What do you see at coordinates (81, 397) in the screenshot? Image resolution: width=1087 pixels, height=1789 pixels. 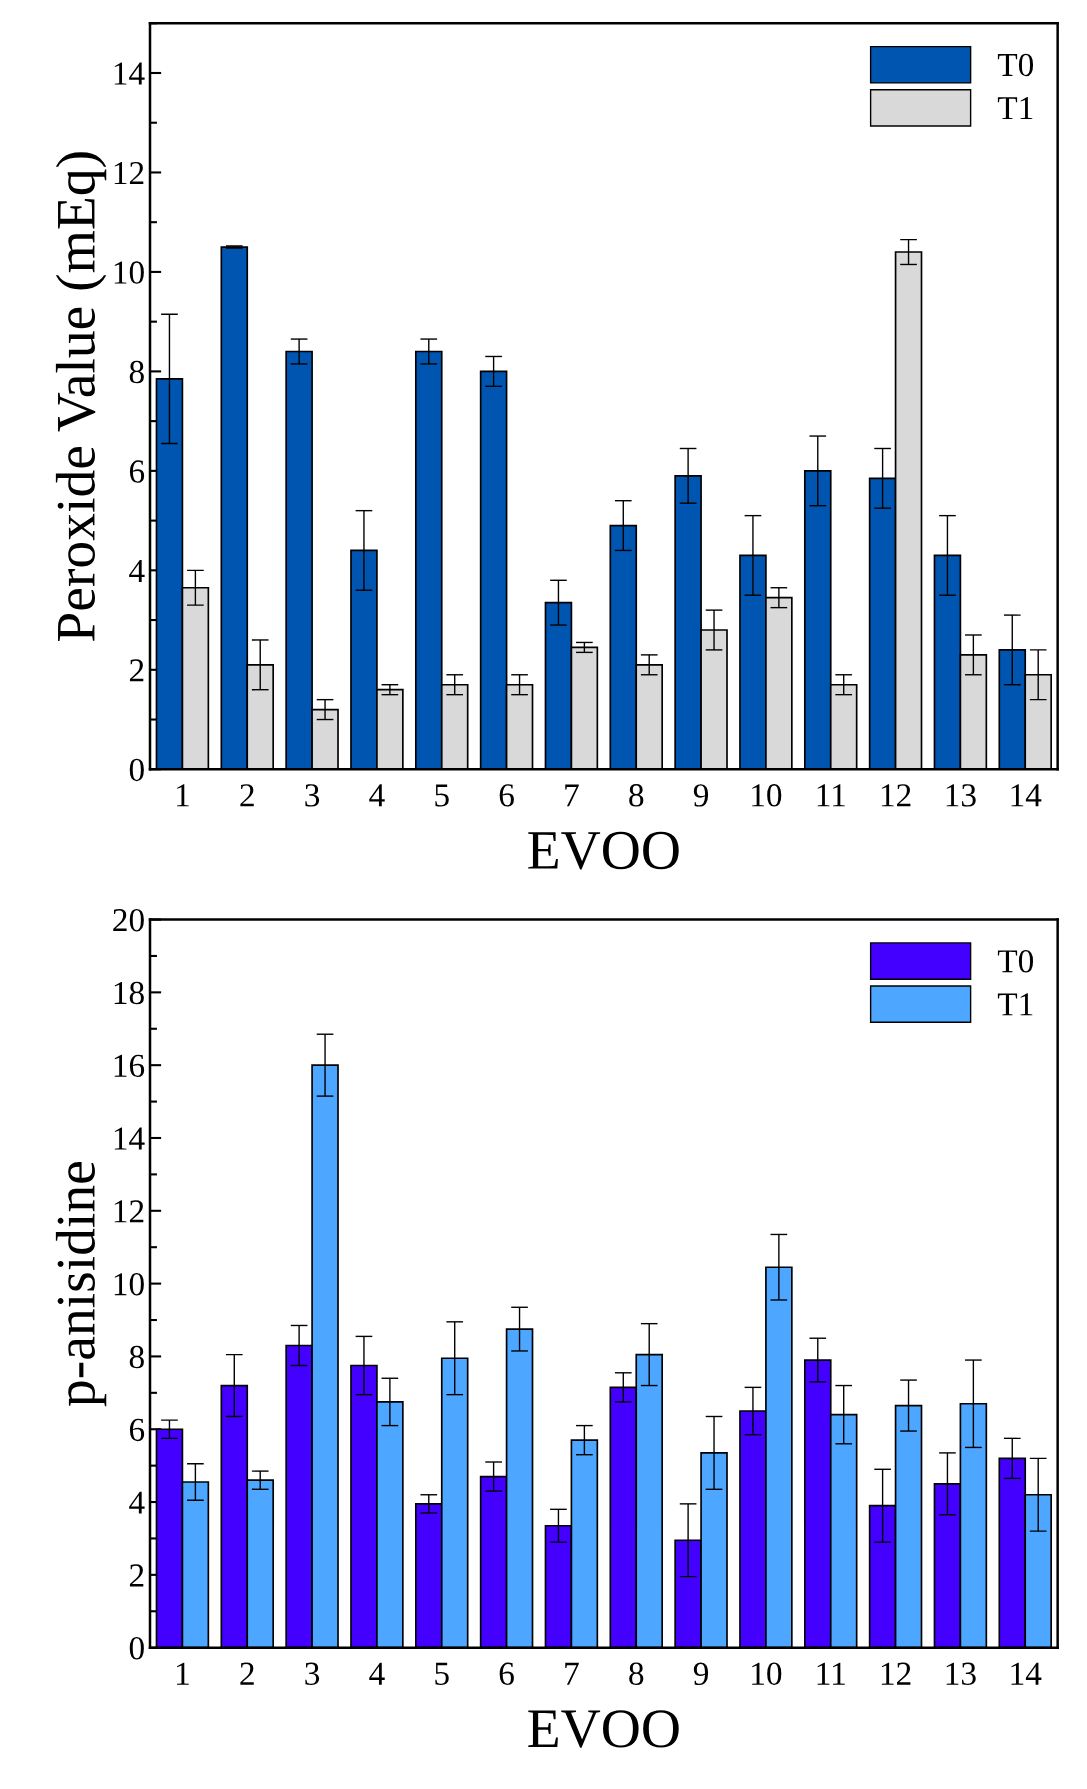 I see `y-axis-title: Peroxide Value (mEq)` at bounding box center [81, 397].